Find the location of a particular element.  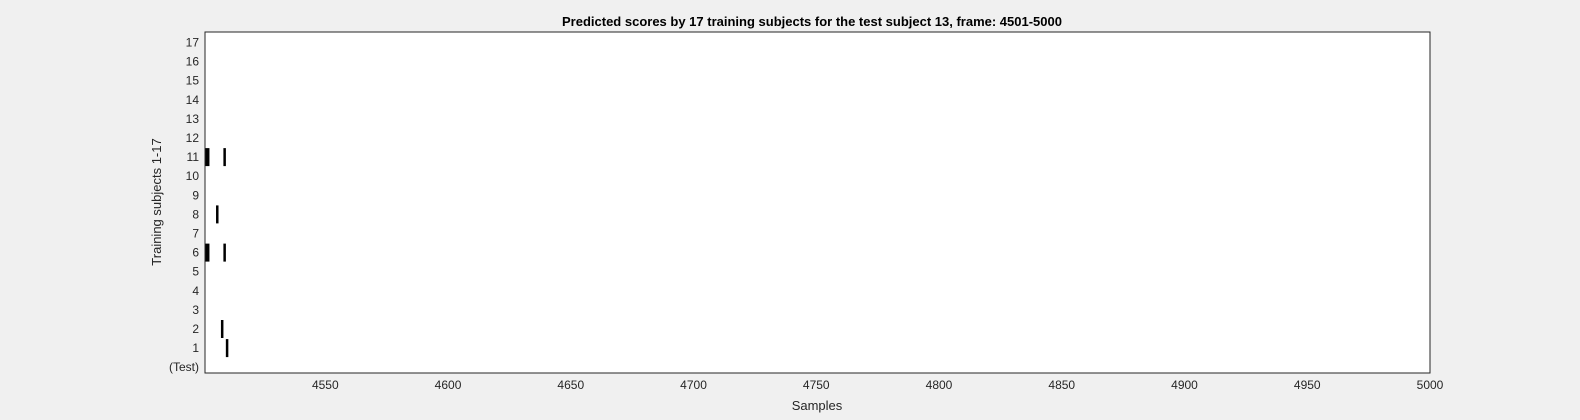

y-tick-label: 10 is located at coordinates (193, 176).